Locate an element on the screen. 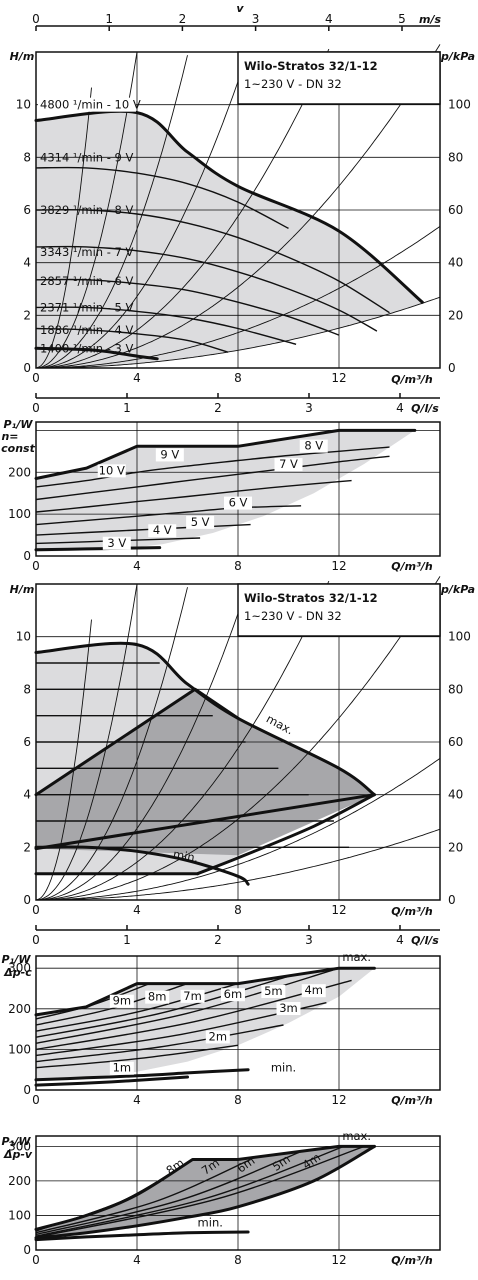 This screenshot has height=1280, width=478. one-meter-power-curve is located at coordinates (111, 1081).